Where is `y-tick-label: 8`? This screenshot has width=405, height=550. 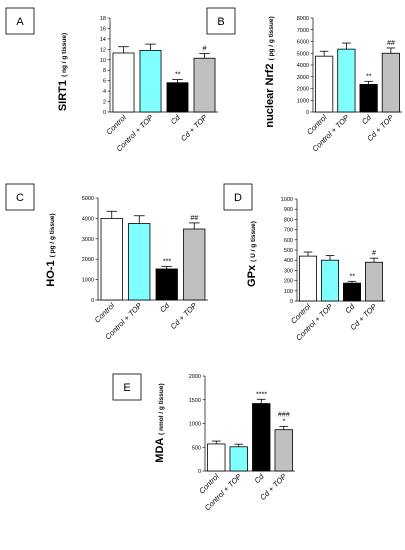 y-tick-label: 8 is located at coordinates (104, 71).